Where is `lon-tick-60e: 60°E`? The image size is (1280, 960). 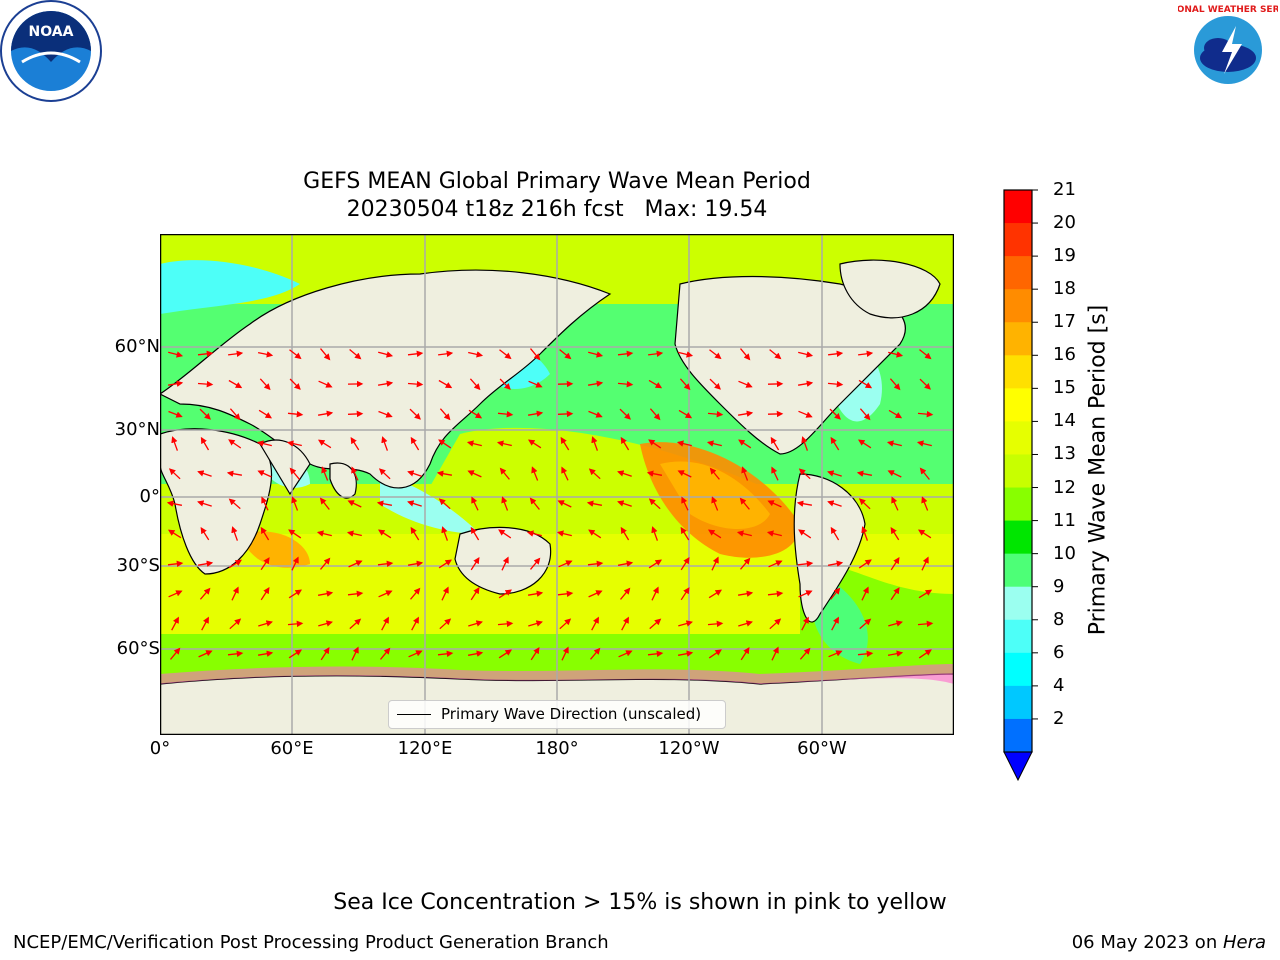 lon-tick-60e: 60°E is located at coordinates (292, 748).